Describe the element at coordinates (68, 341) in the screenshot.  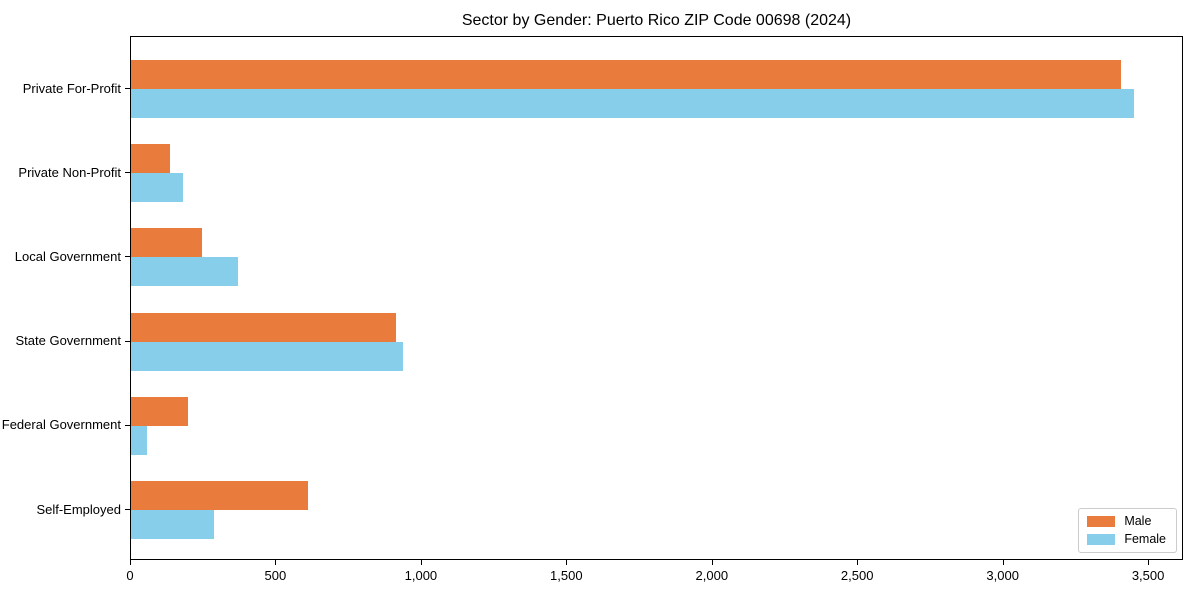
I see `ytick-label: State Government` at that location.